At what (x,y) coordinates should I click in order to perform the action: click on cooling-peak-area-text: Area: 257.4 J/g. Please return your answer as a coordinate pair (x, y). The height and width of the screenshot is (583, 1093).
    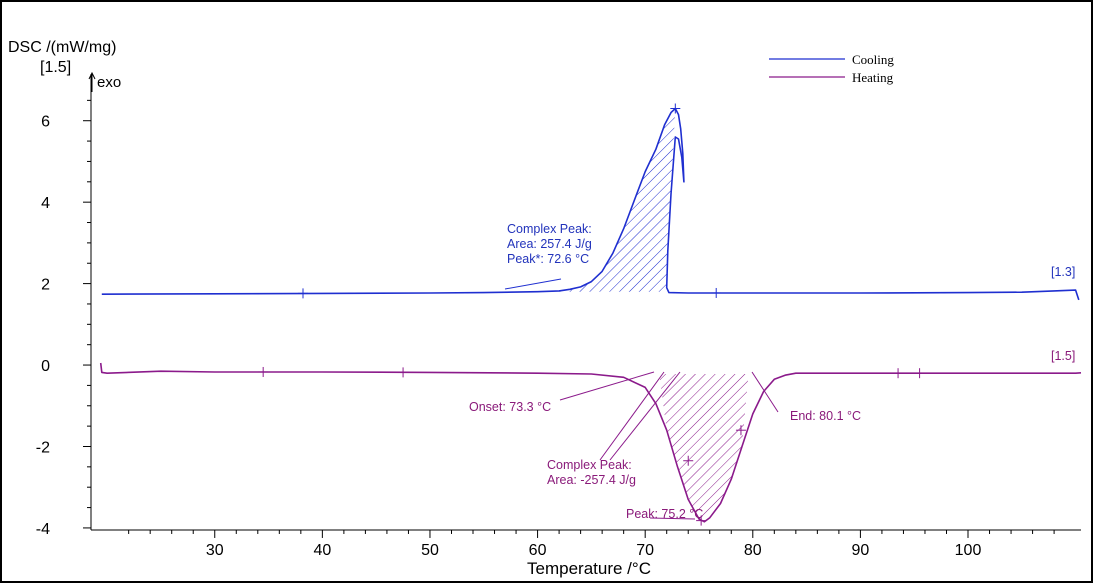
    Looking at the image, I should click on (549, 244).